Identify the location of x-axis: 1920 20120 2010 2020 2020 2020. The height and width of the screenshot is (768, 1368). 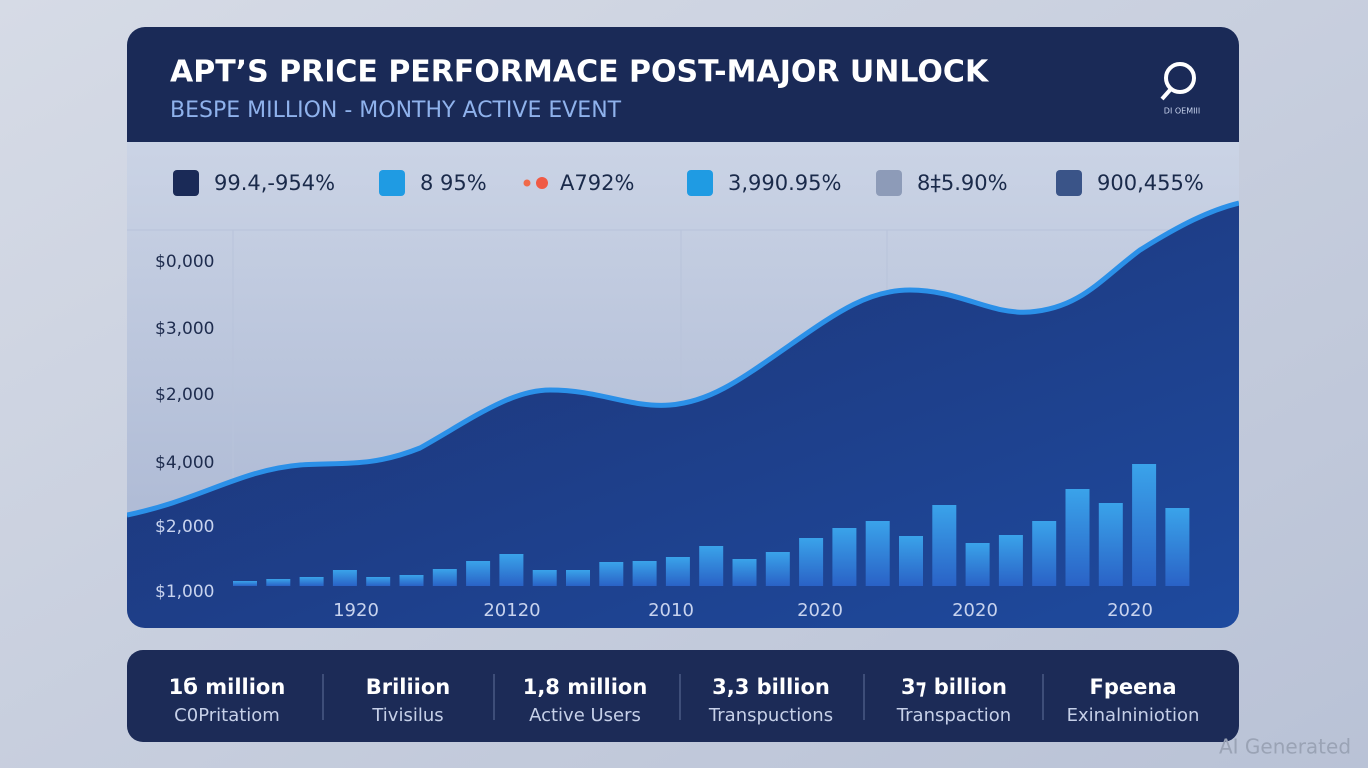
(743, 610).